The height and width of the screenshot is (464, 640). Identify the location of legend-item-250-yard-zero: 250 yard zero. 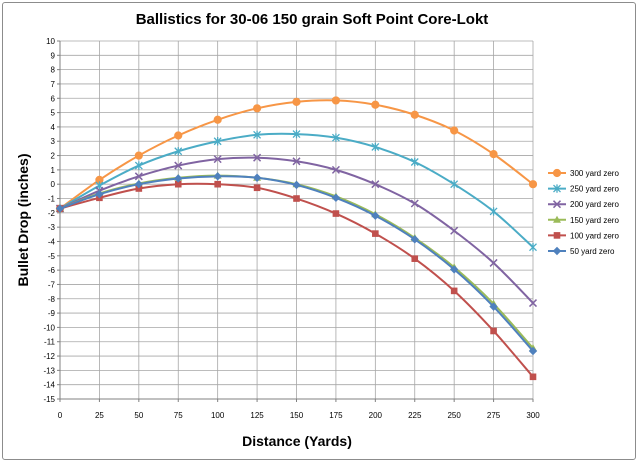
(583, 189).